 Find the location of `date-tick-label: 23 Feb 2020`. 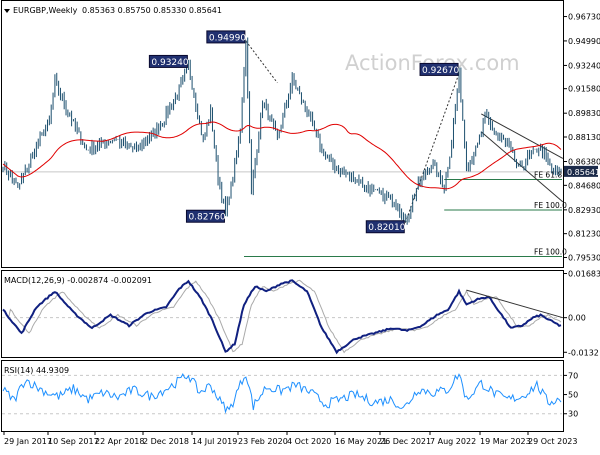

date-tick-label: 23 Feb 2020 is located at coordinates (263, 441).